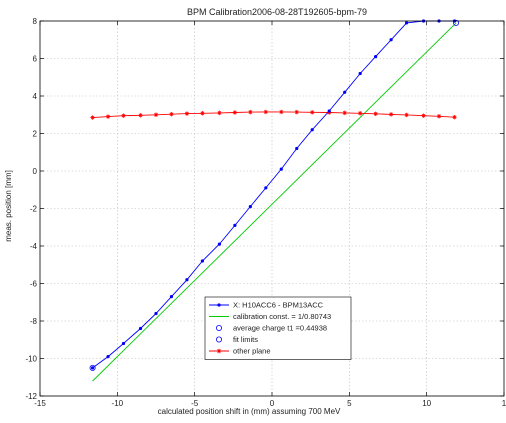 The image size is (506, 423). I want to click on x-tick-label: 0, so click(272, 403).